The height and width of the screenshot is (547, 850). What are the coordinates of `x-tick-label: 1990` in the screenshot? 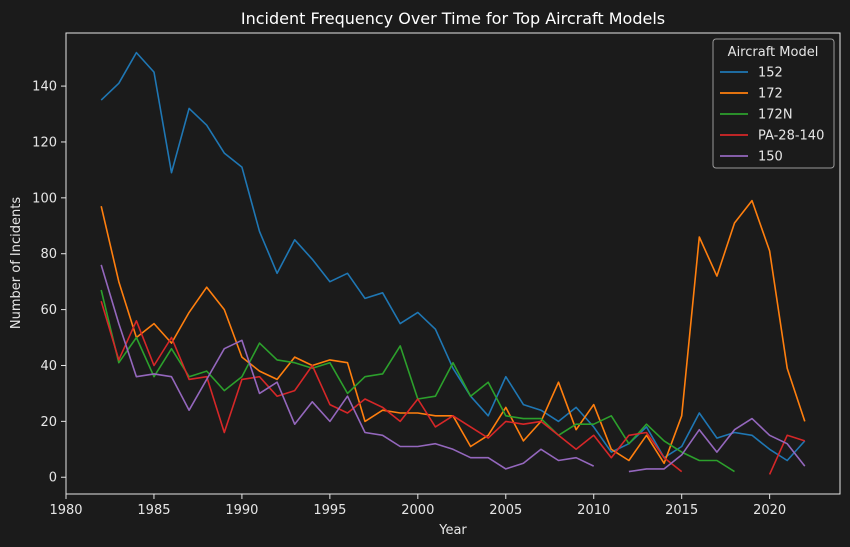 It's located at (241, 510).